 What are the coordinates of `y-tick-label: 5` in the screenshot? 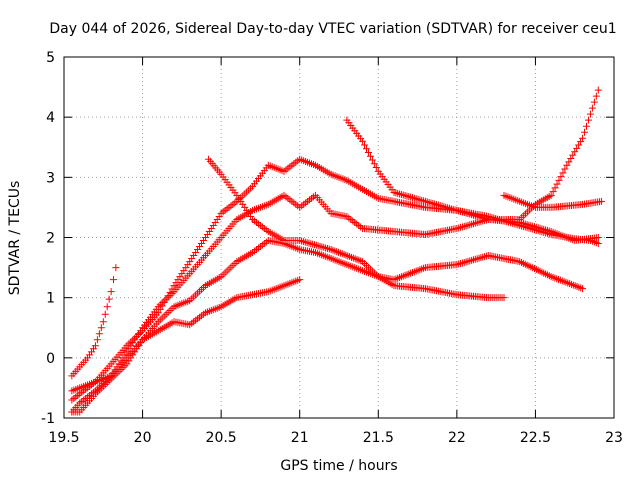 It's located at (50, 58).